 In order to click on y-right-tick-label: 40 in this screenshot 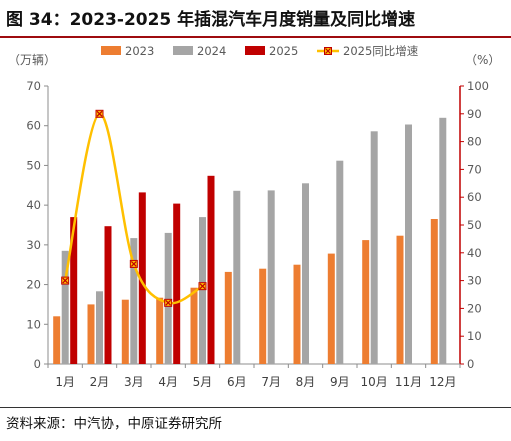, I will do `click(474, 253)`.